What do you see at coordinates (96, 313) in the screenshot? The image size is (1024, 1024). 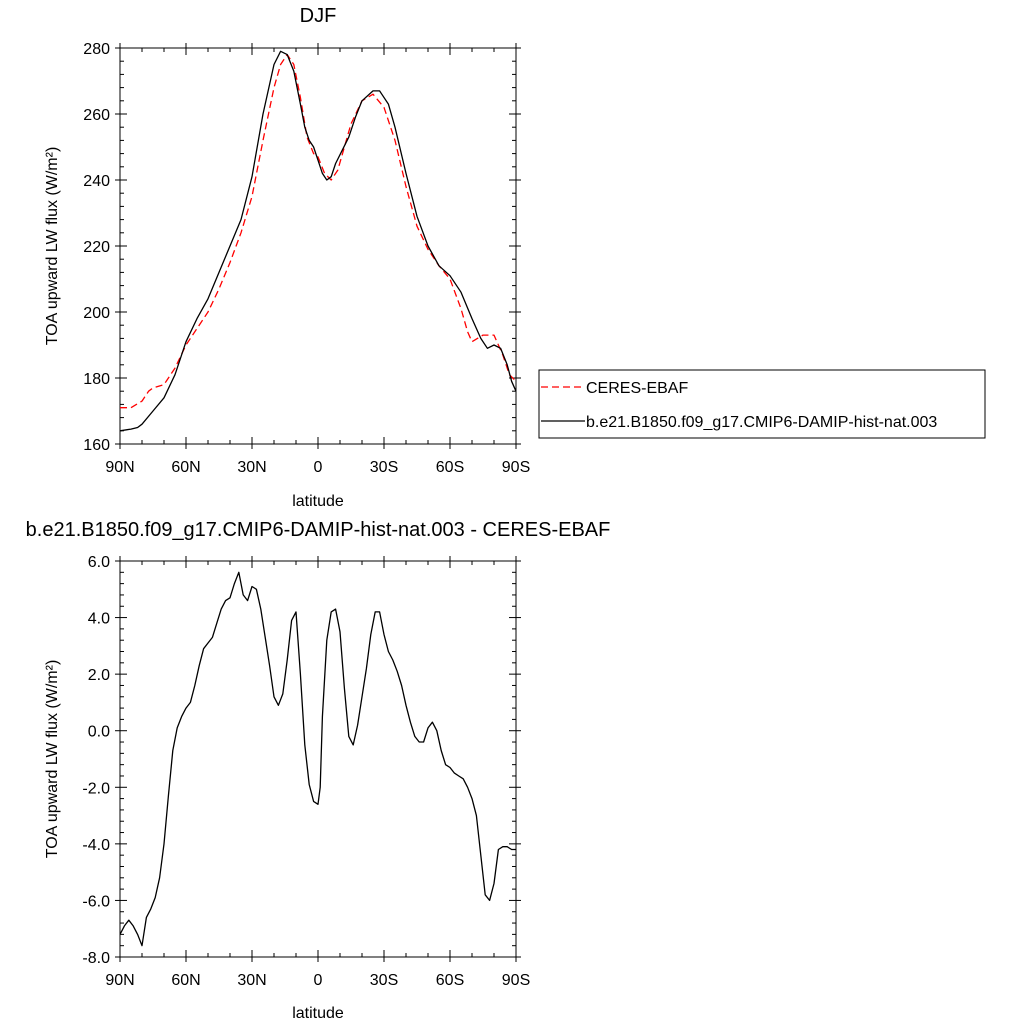 I see `top-y-tick-label: 200` at bounding box center [96, 313].